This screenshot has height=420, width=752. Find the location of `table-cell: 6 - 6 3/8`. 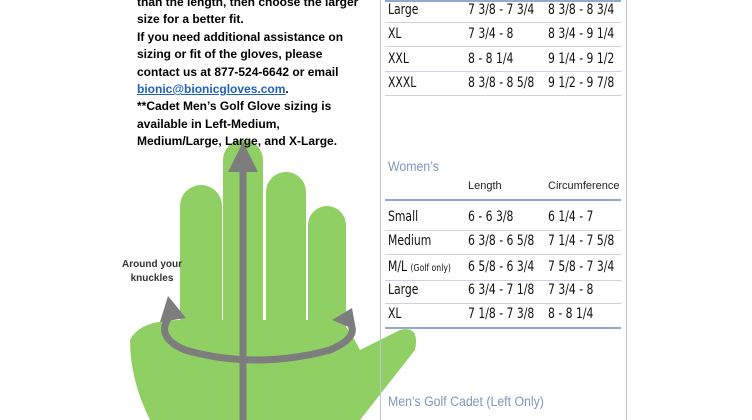

table-cell: 6 - 6 3/8 is located at coordinates (491, 217).